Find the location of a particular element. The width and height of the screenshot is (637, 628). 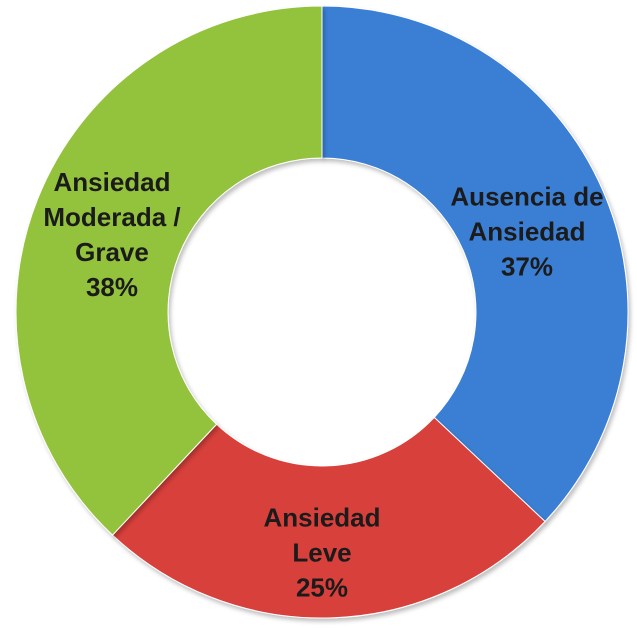

slice-label: Ansiedad Moderada / Grave 38% is located at coordinates (112, 235).